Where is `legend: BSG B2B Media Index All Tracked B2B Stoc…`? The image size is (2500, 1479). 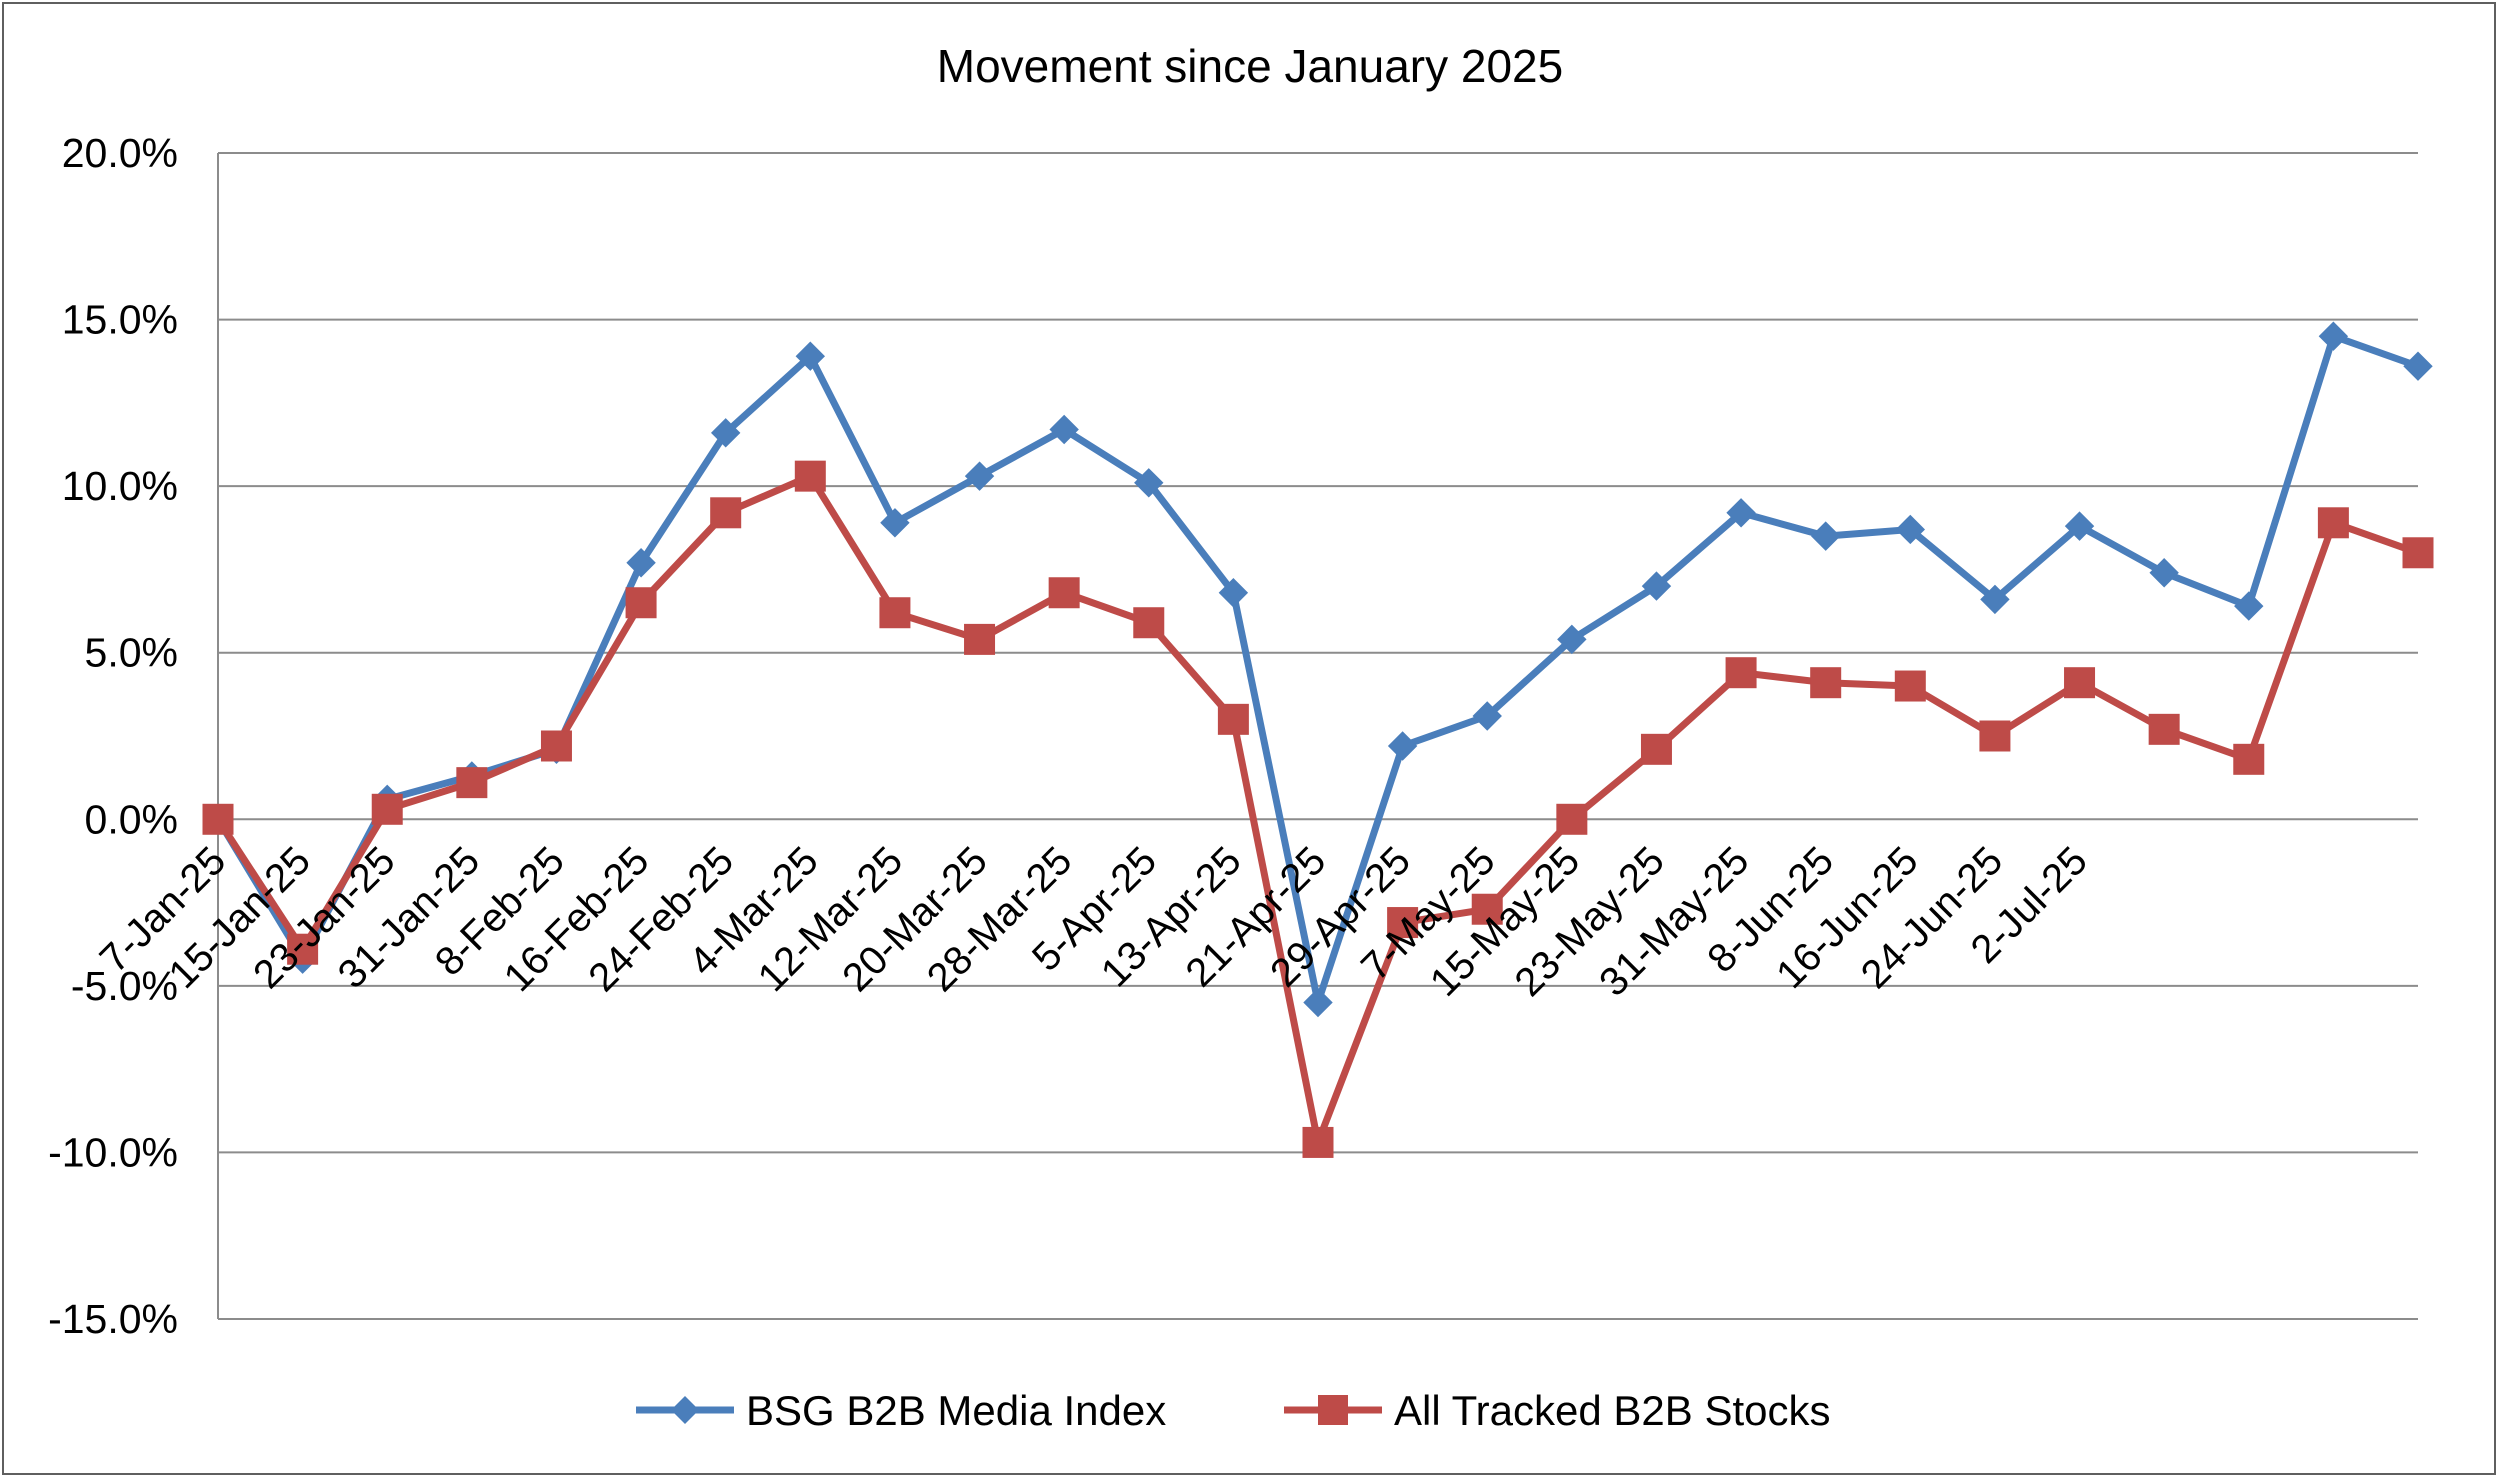 legend: BSG B2B Media Index All Tracked B2B Stoc… is located at coordinates (1233, 1410).